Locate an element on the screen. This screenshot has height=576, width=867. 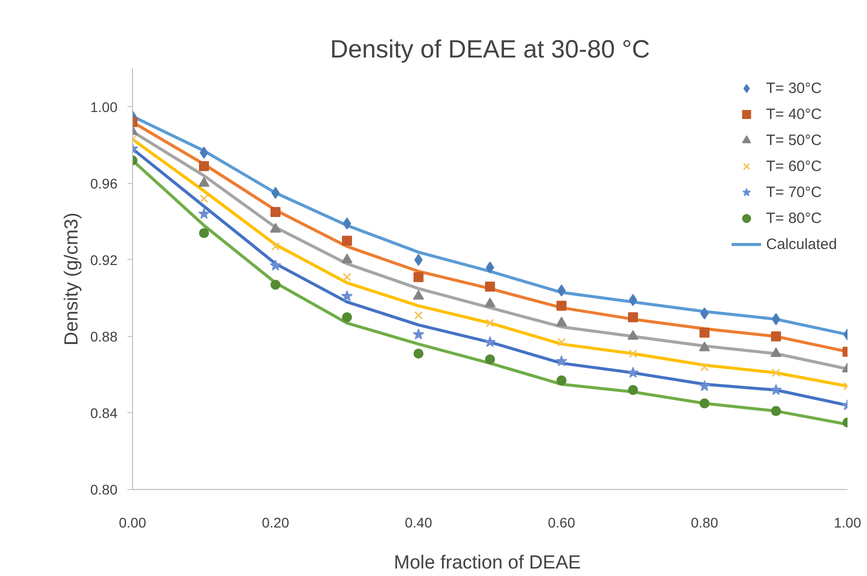
y-tick-label: 0.80 is located at coordinates (104, 490).